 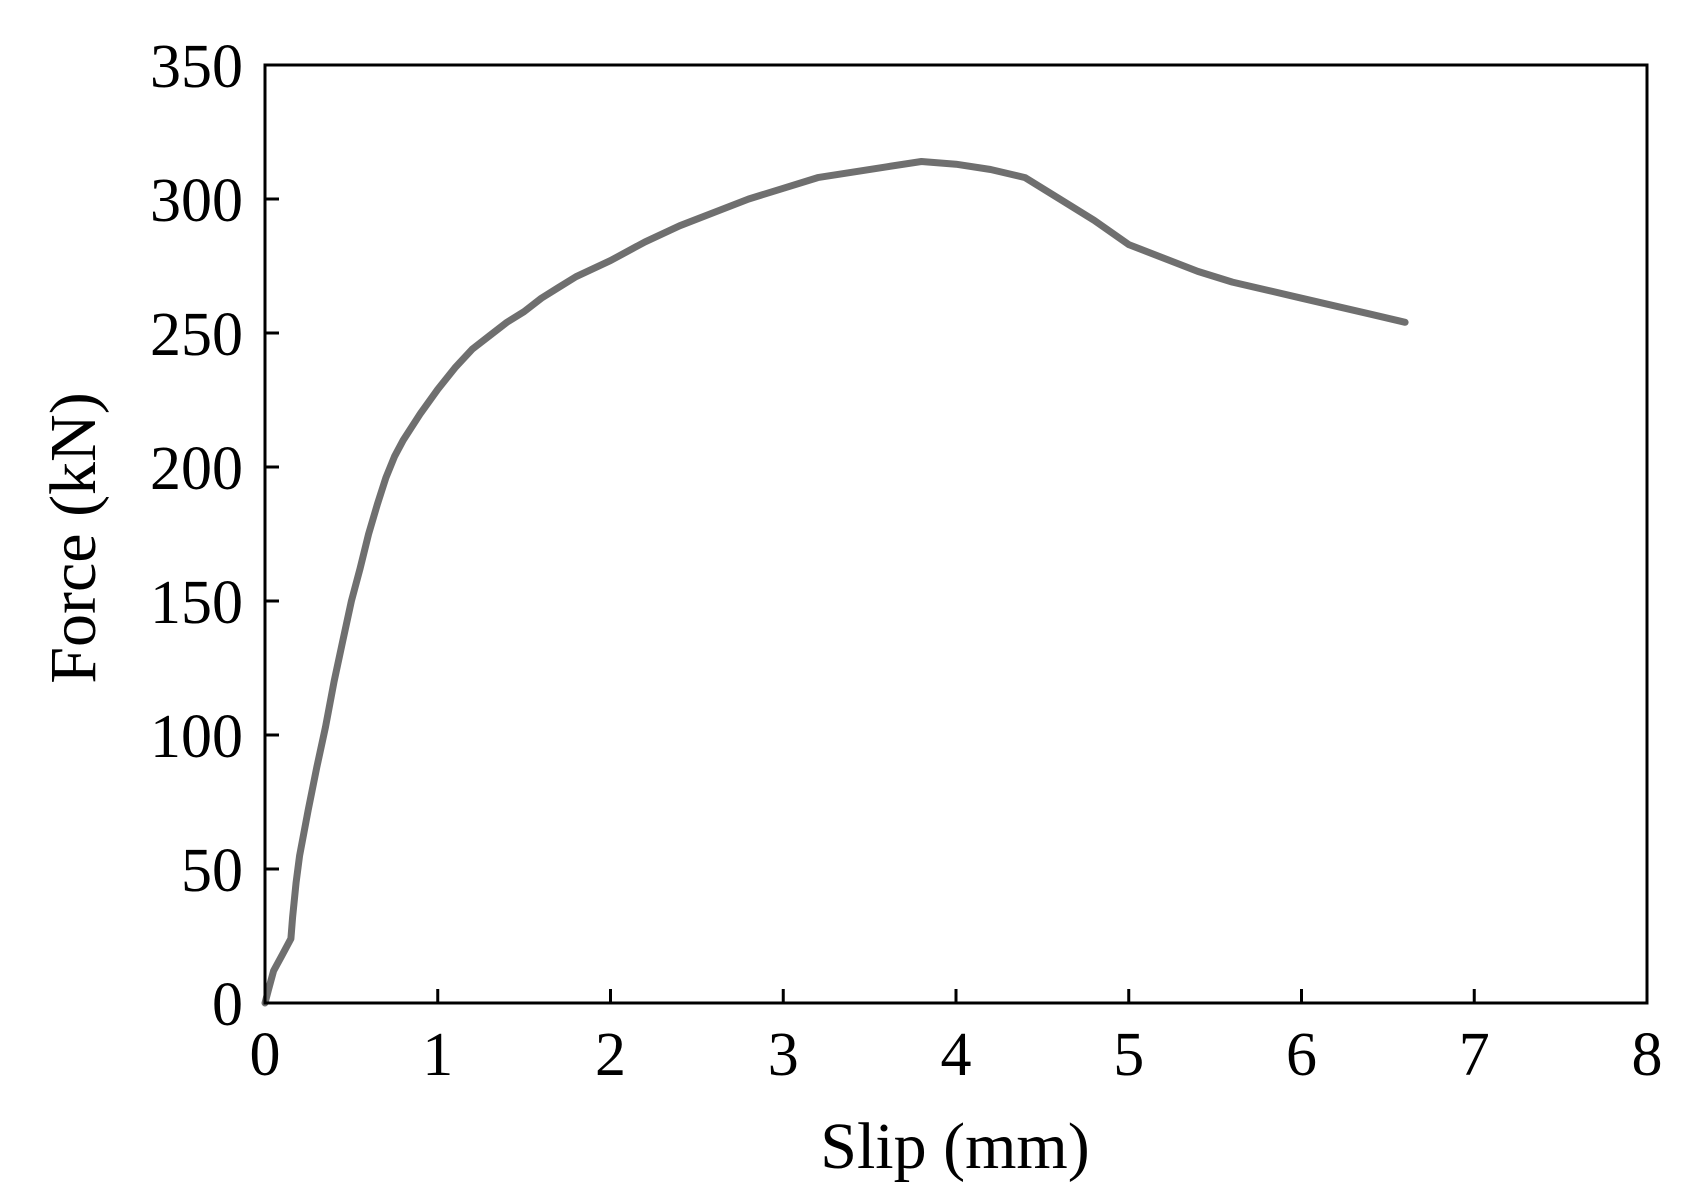 What do you see at coordinates (1647, 1055) in the screenshot?
I see `x-tick-label: 8` at bounding box center [1647, 1055].